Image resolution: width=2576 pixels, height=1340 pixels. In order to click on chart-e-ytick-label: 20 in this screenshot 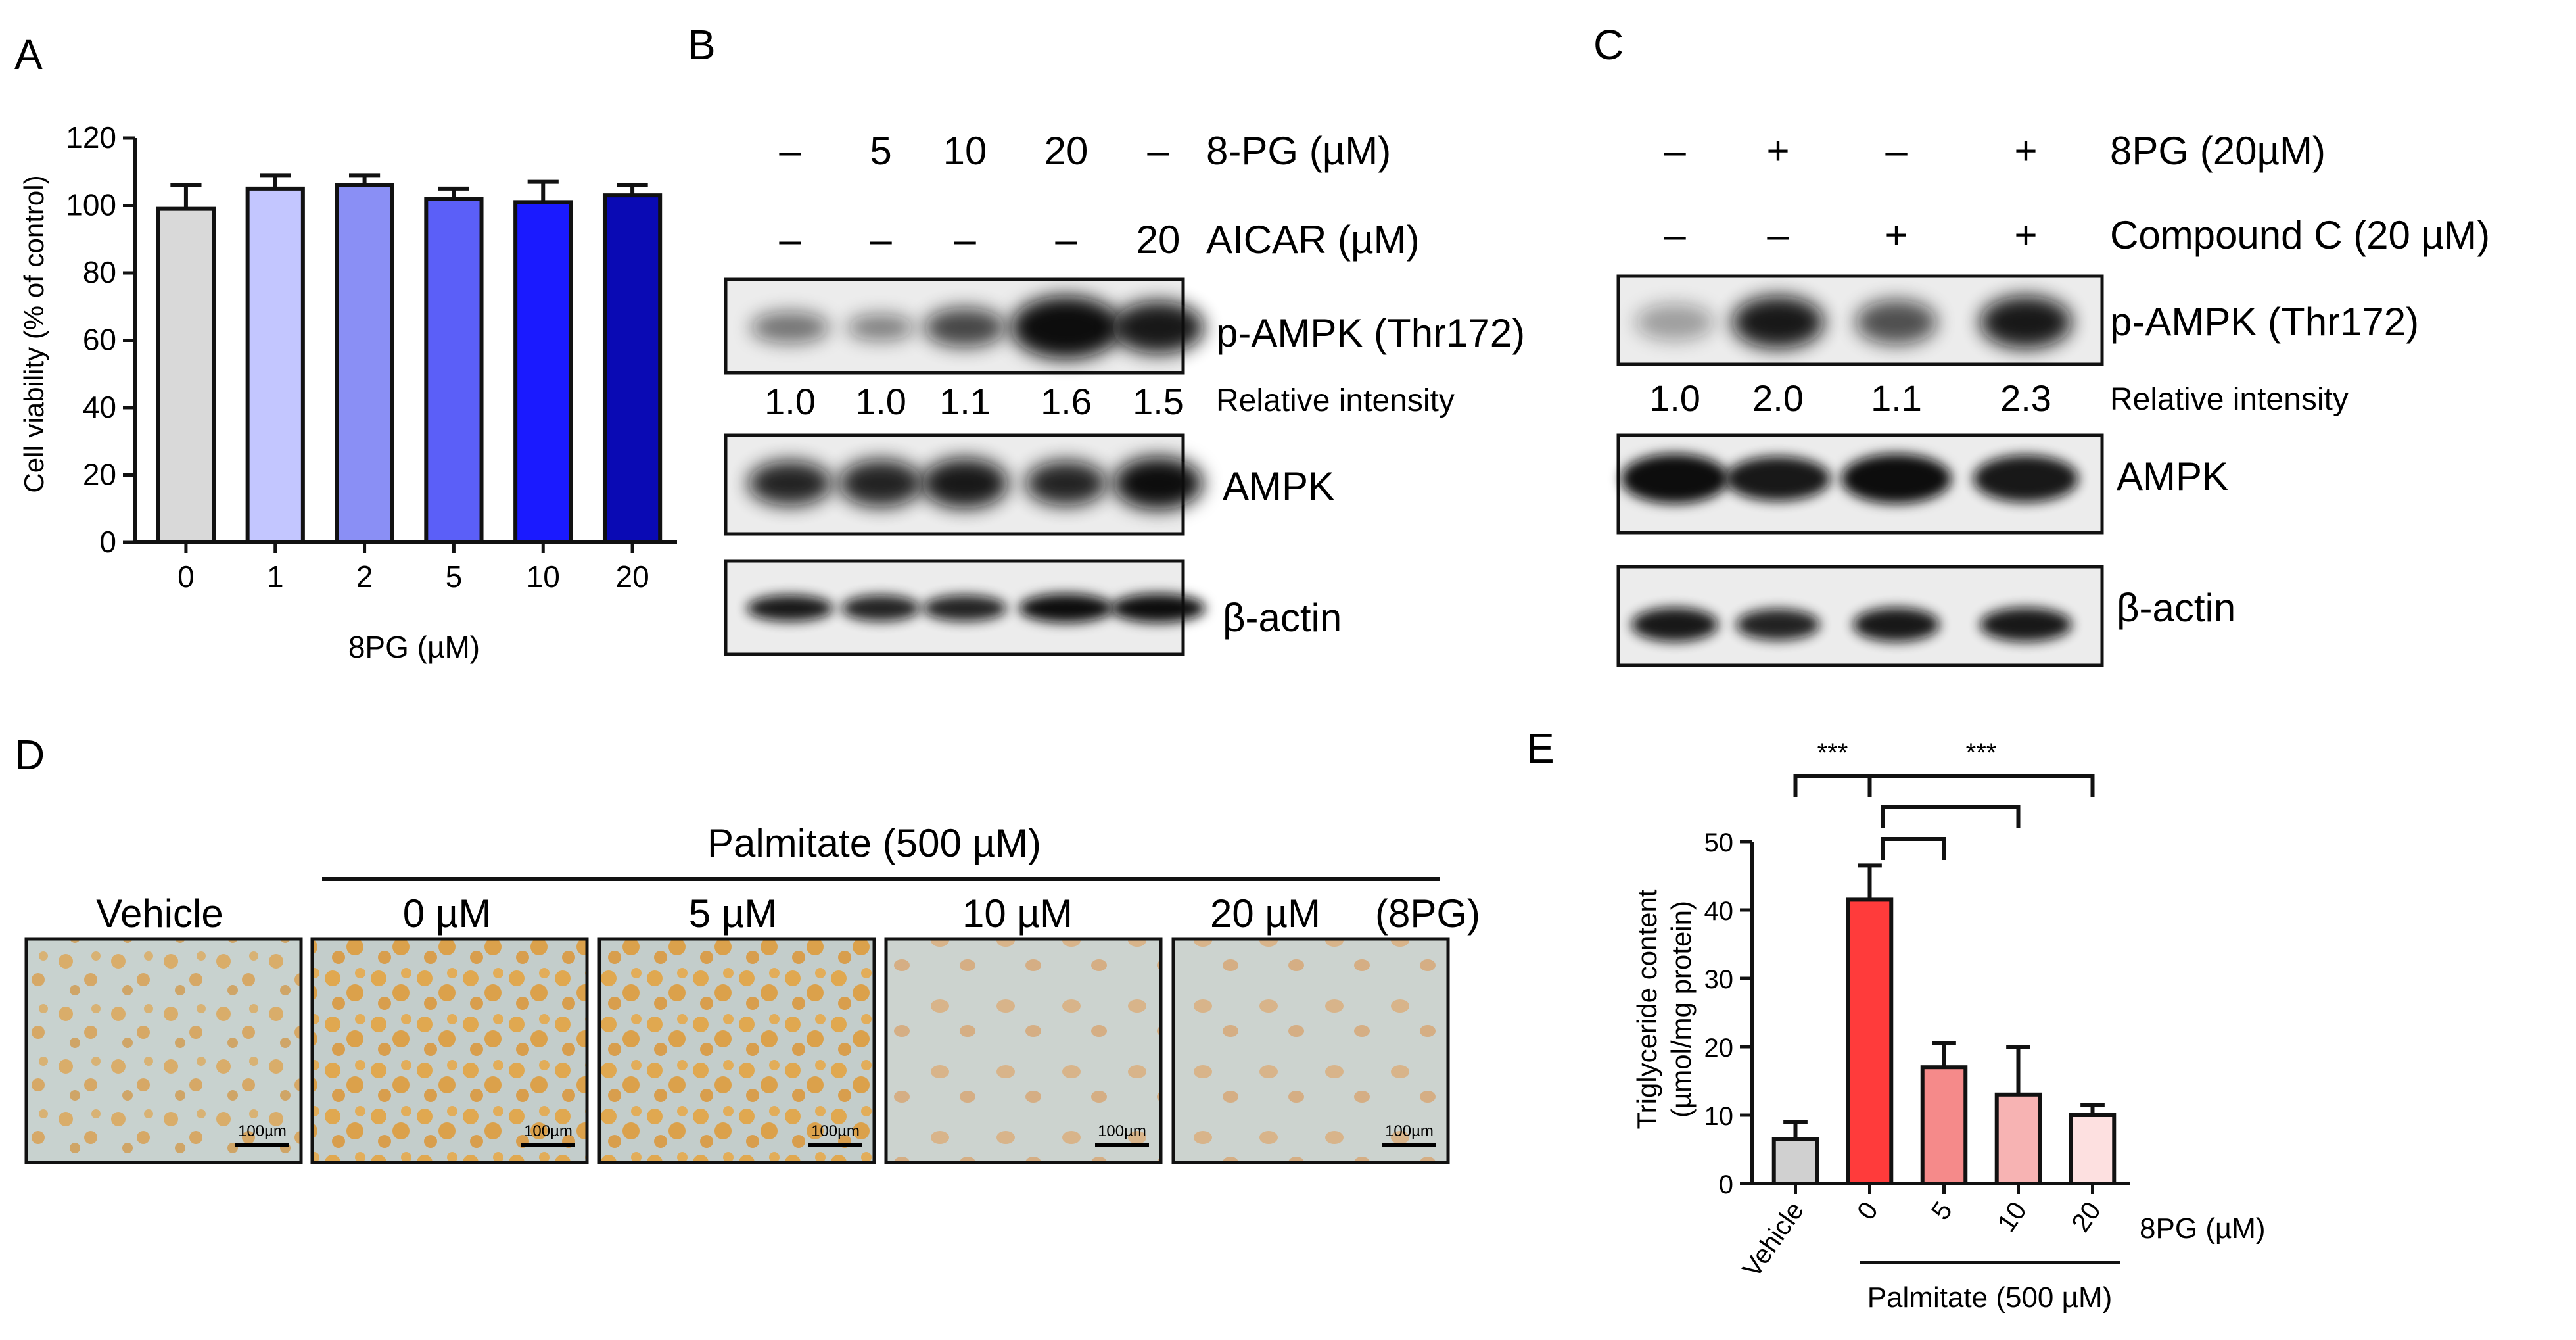, I will do `click(1719, 1048)`.